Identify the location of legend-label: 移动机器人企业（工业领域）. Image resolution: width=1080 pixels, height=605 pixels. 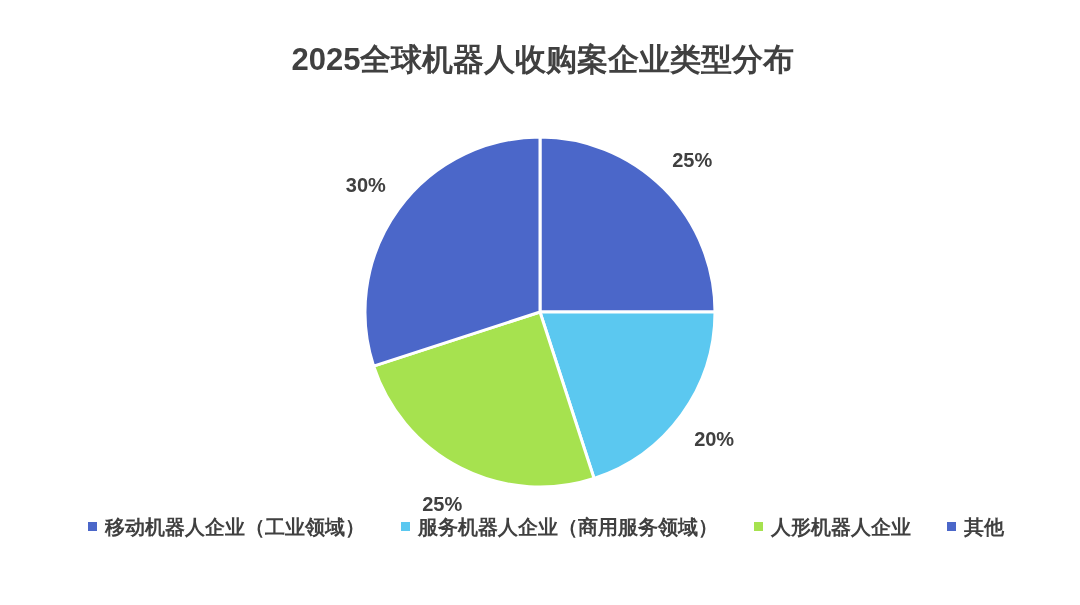
(234, 527).